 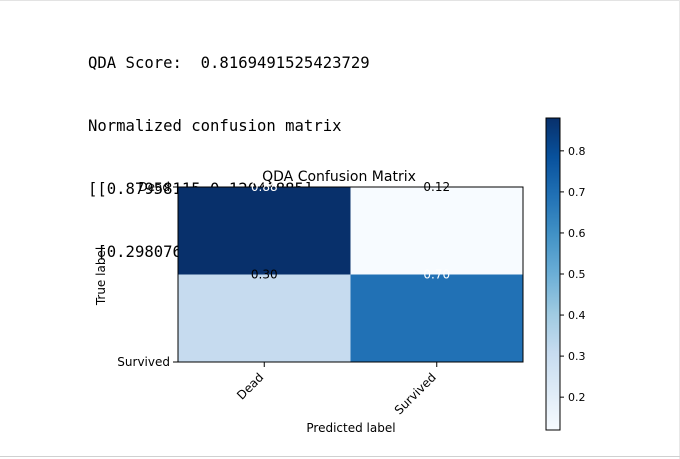 What do you see at coordinates (143, 362) in the screenshot?
I see `y-tick-label: Survived` at bounding box center [143, 362].